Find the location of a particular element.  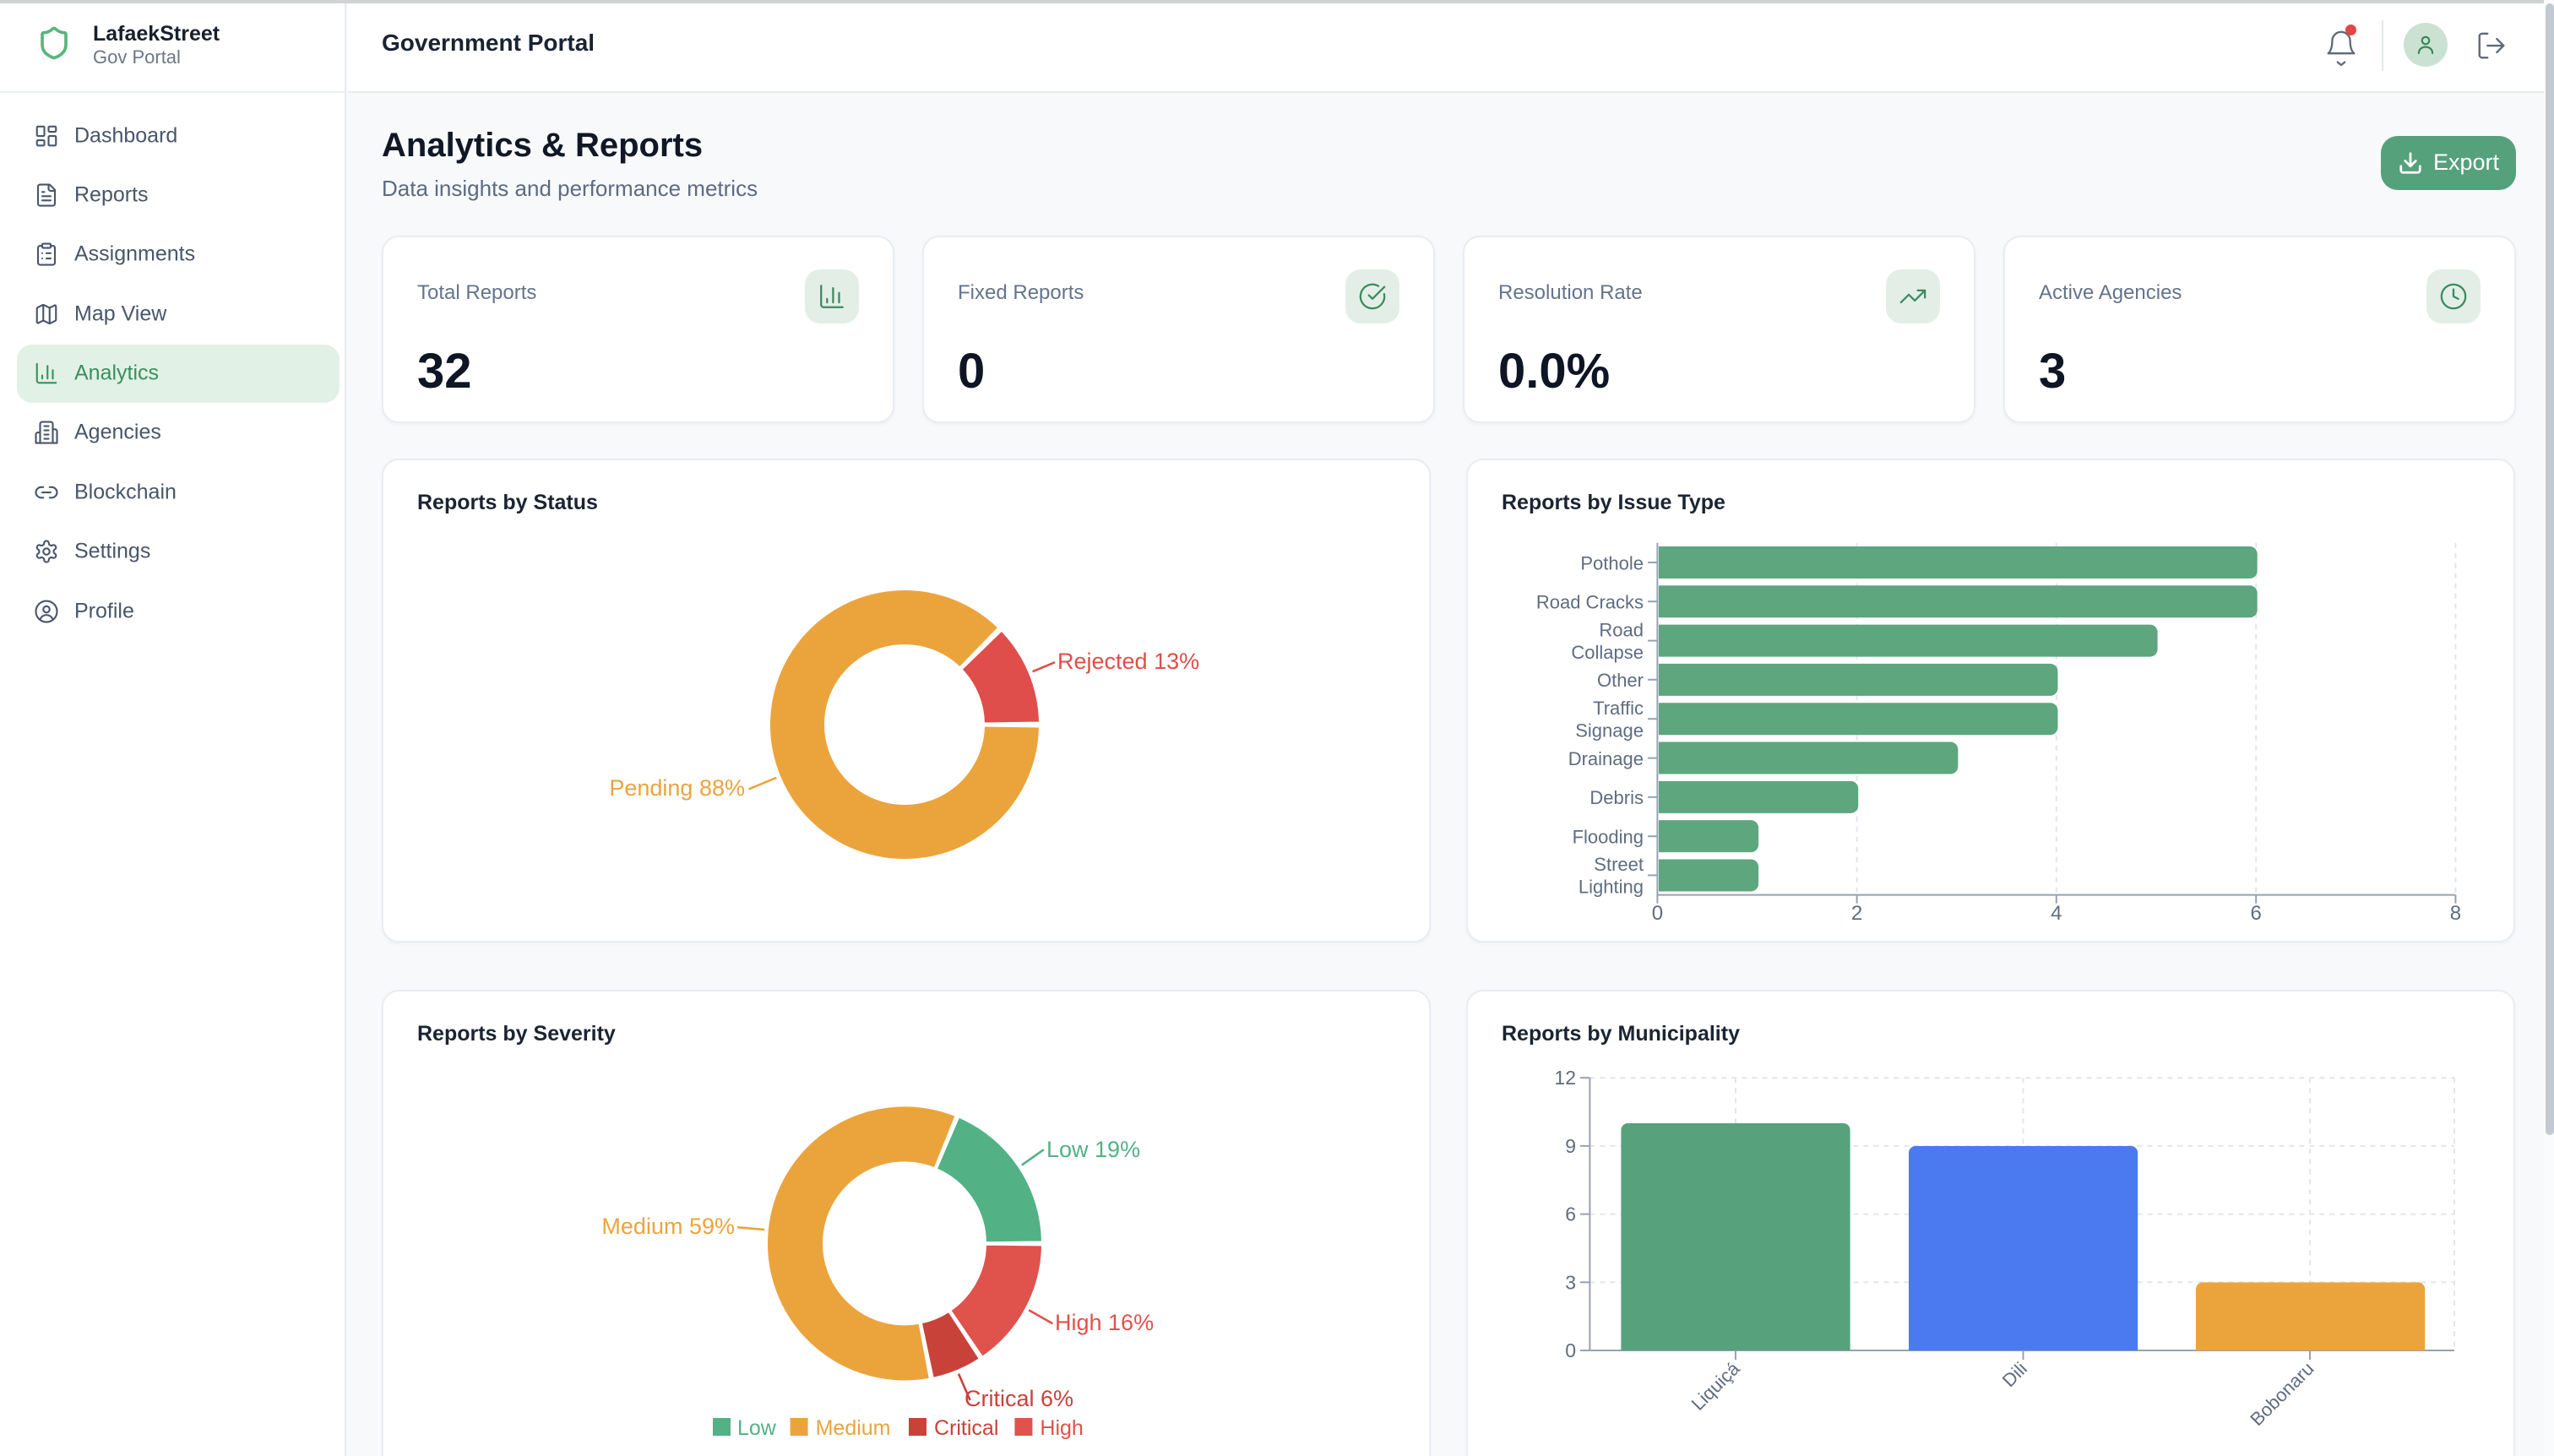

svg-text: Debris is located at coordinates (1616, 798).